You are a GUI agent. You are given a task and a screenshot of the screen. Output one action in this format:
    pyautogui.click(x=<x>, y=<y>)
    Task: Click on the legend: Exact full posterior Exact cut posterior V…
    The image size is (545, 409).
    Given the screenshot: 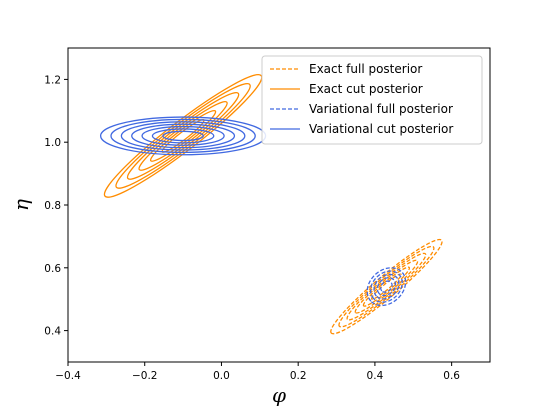 What is the action you would take?
    pyautogui.click(x=372, y=100)
    